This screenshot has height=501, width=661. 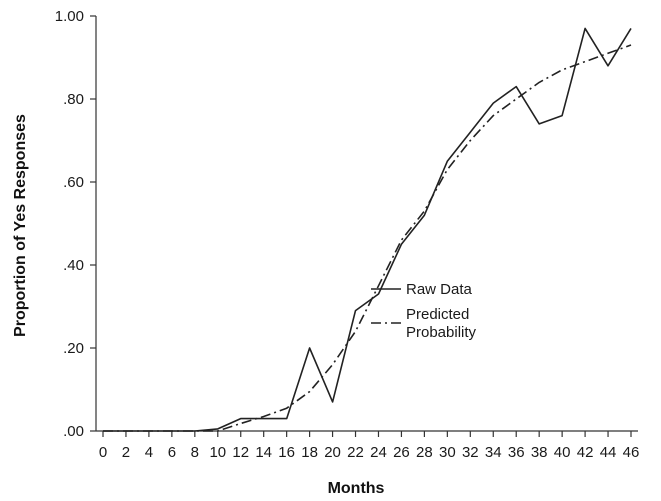 I want to click on x-tick-label: 30, so click(x=447, y=452).